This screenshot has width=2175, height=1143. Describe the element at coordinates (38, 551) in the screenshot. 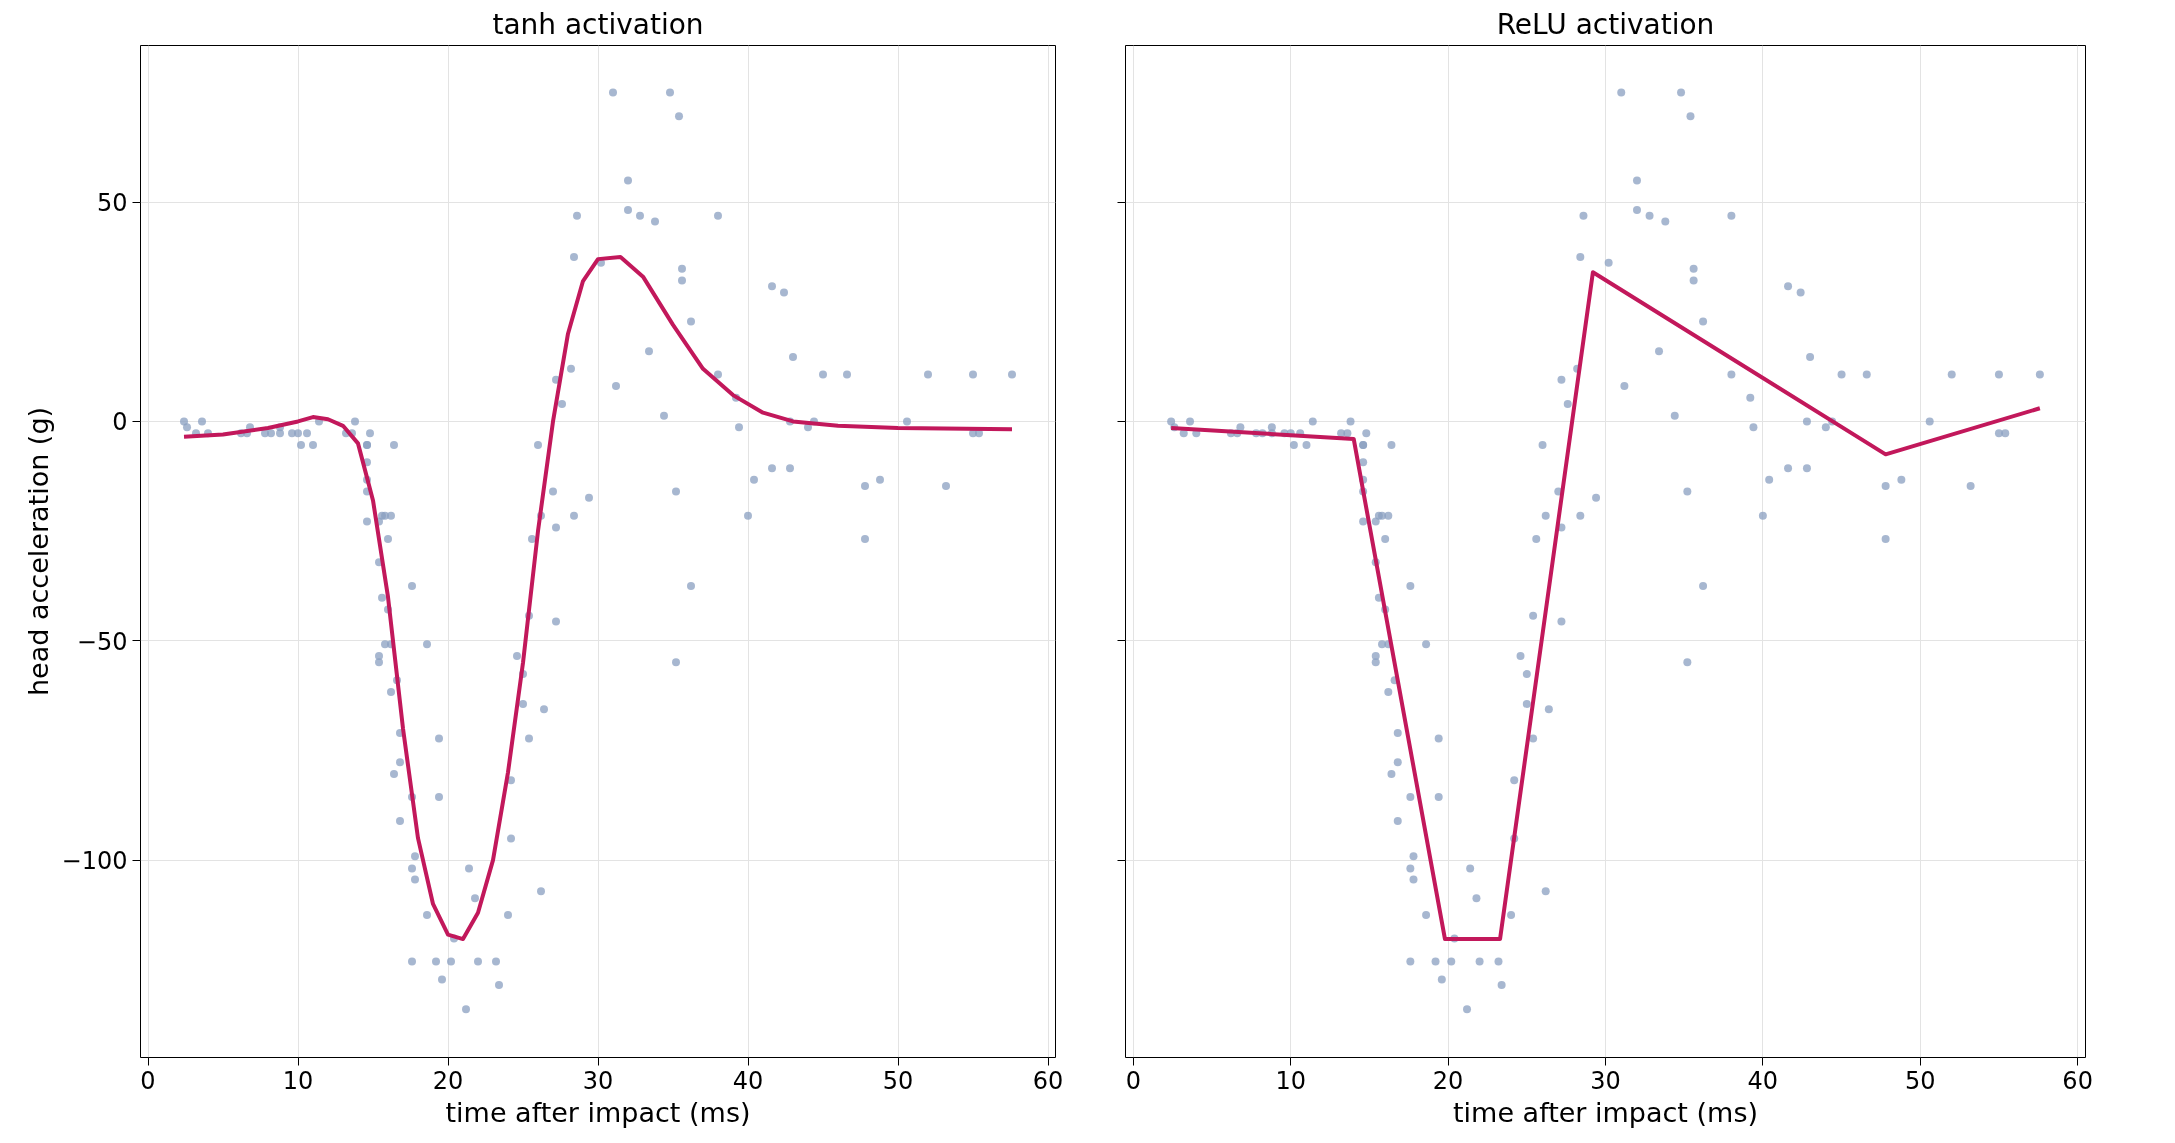

I see `y-axis-title: head acceleration (g)` at that location.